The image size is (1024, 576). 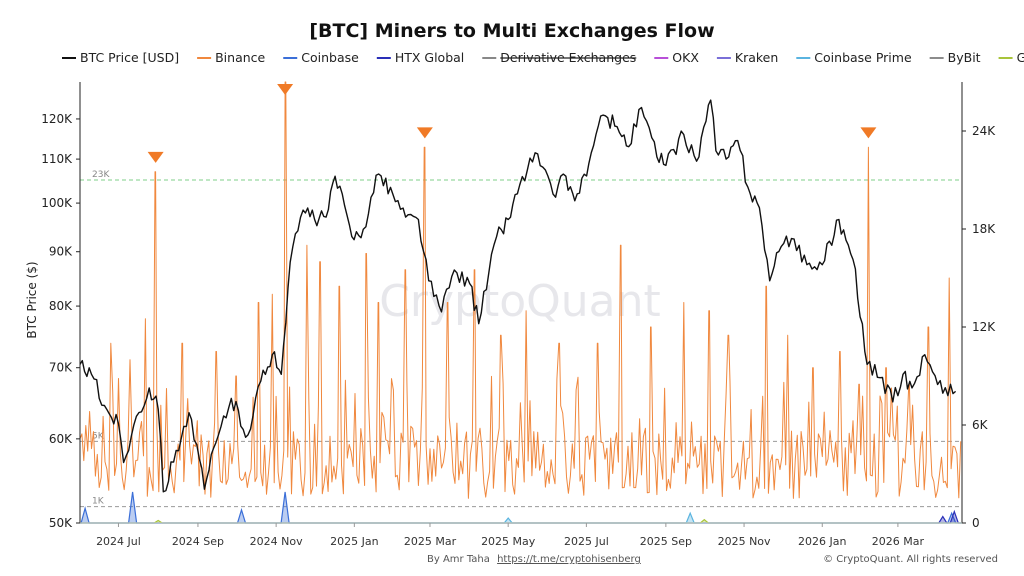 What do you see at coordinates (666, 541) in the screenshot?
I see `x-tick-label: 2025 Sep` at bounding box center [666, 541].